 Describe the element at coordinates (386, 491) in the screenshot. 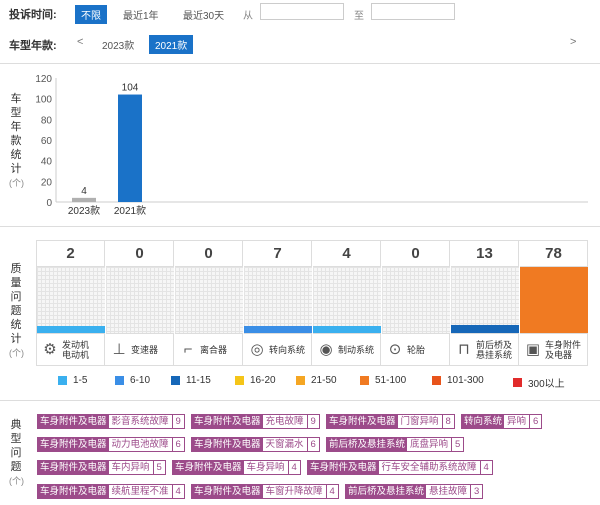

I see `issue-category: 前后桥及悬挂系统` at that location.